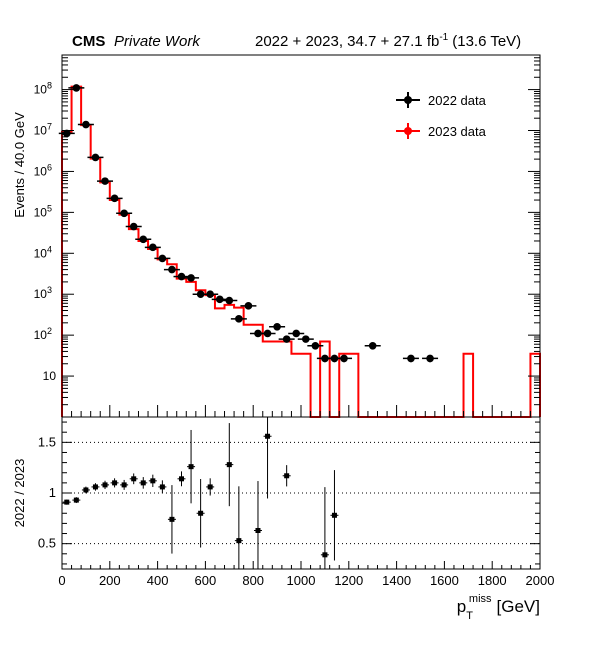 Image resolution: width=600 pixels, height=657 pixels. Describe the element at coordinates (444, 580) in the screenshot. I see `ratio-x-tick-label: 1600` at that location.